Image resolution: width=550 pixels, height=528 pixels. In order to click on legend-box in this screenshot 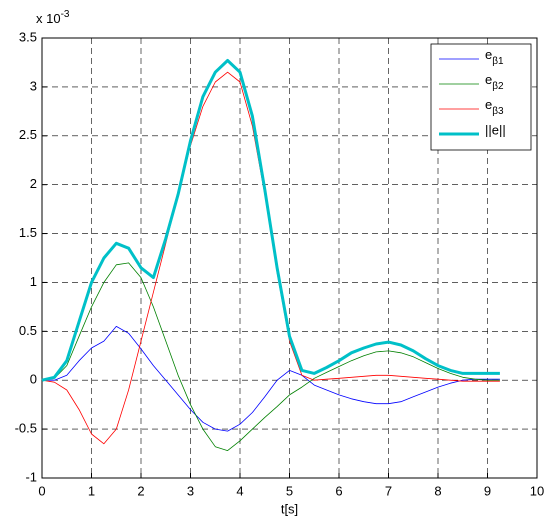, I will do `click(481, 97)`.